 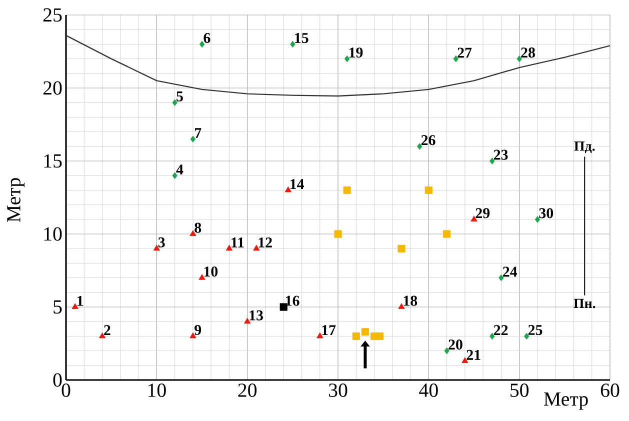 I want to click on annotation: 11, so click(x=238, y=243).